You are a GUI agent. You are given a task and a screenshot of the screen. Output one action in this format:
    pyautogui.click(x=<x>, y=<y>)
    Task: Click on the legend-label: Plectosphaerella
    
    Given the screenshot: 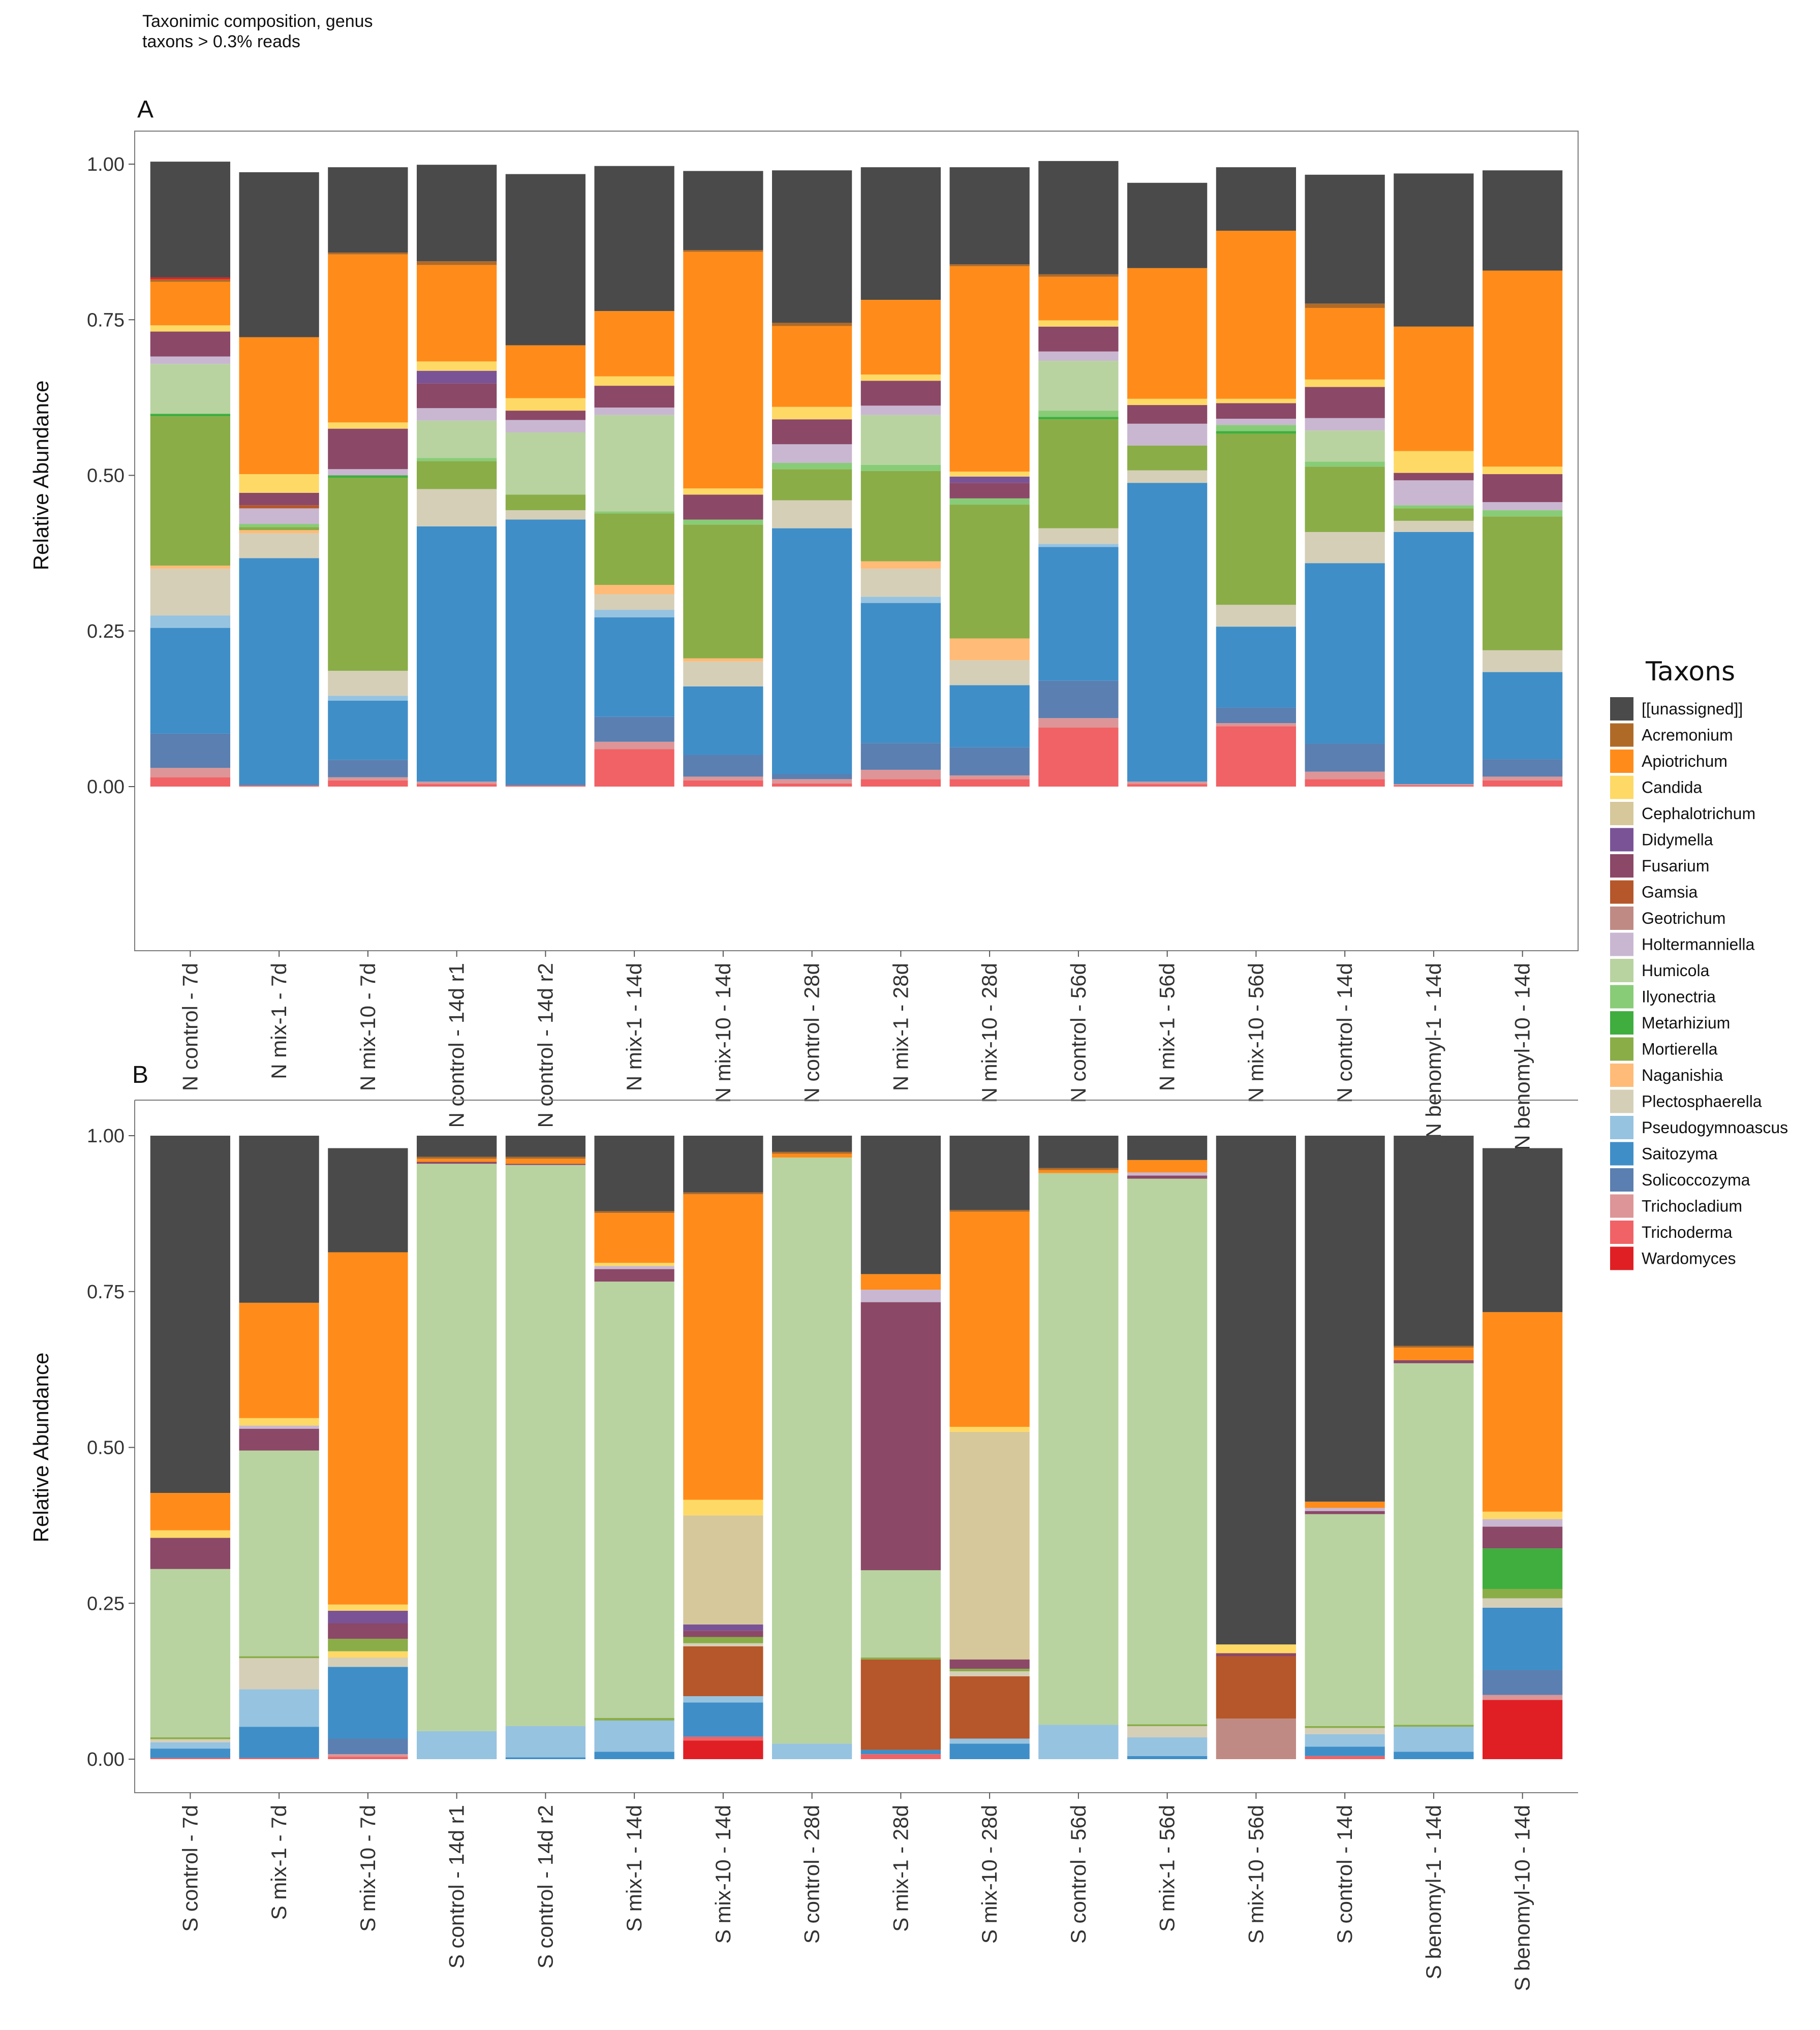 What is the action you would take?
    pyautogui.click(x=1702, y=1101)
    